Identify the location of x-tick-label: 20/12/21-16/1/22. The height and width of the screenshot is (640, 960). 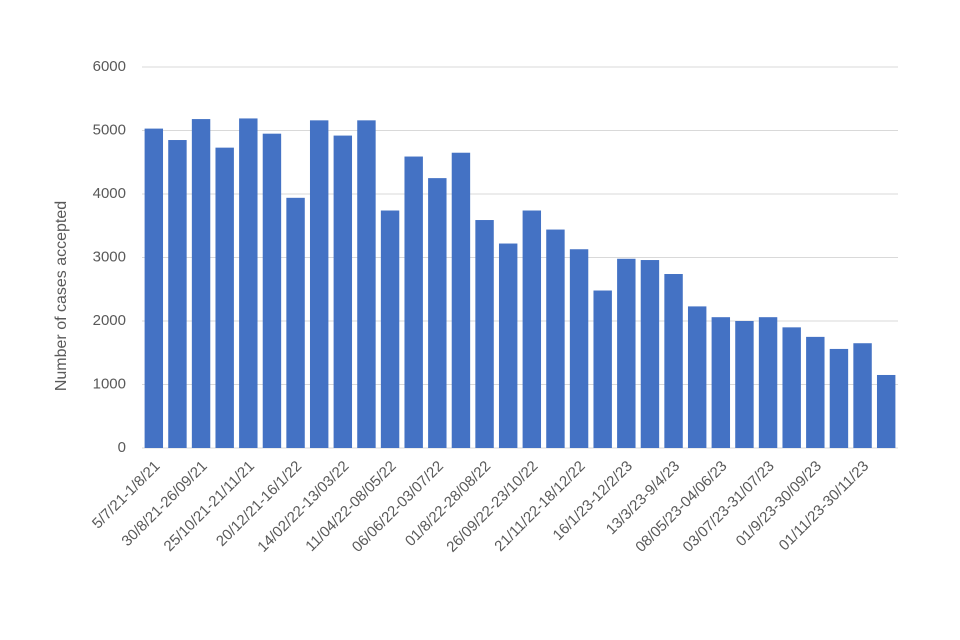
(259, 504).